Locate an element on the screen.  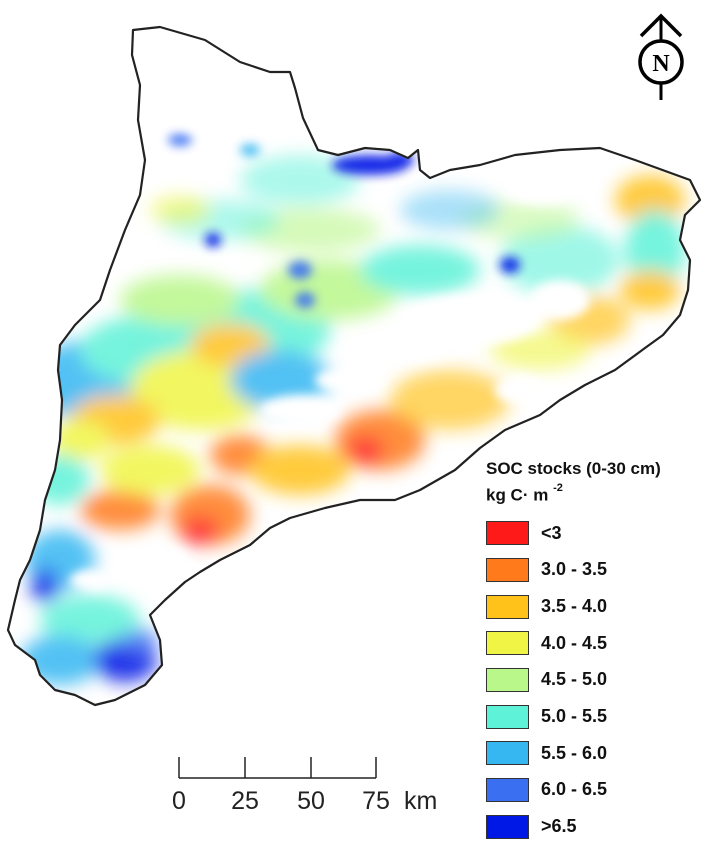
legend-item: 4.0 - 4.5 is located at coordinates (601, 643).